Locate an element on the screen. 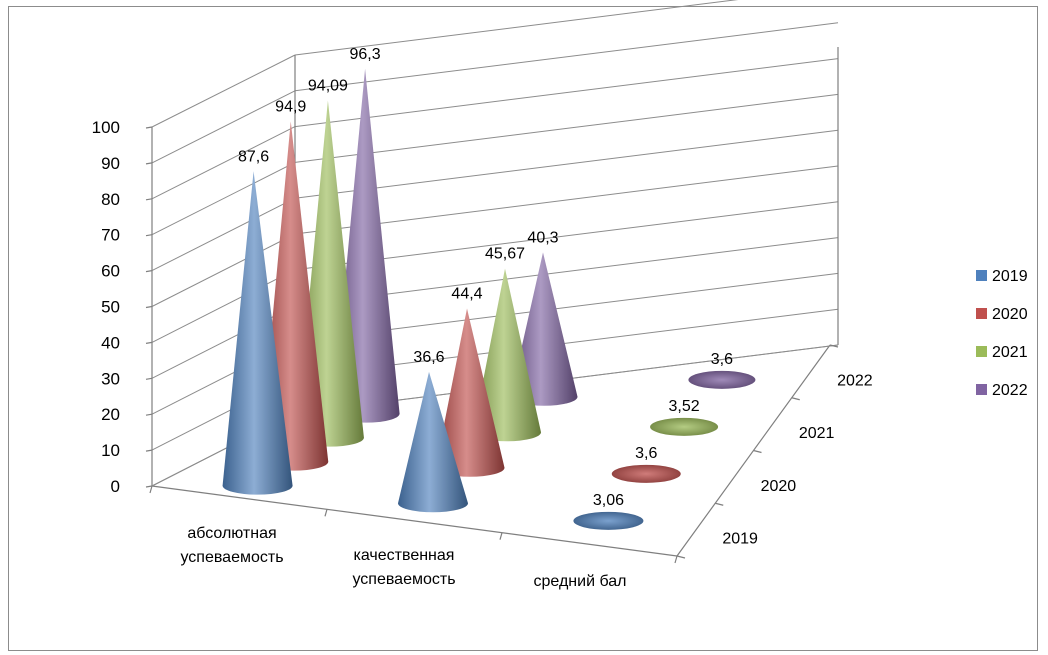 The width and height of the screenshot is (1048, 655). data-label: 3,06 is located at coordinates (608, 500).